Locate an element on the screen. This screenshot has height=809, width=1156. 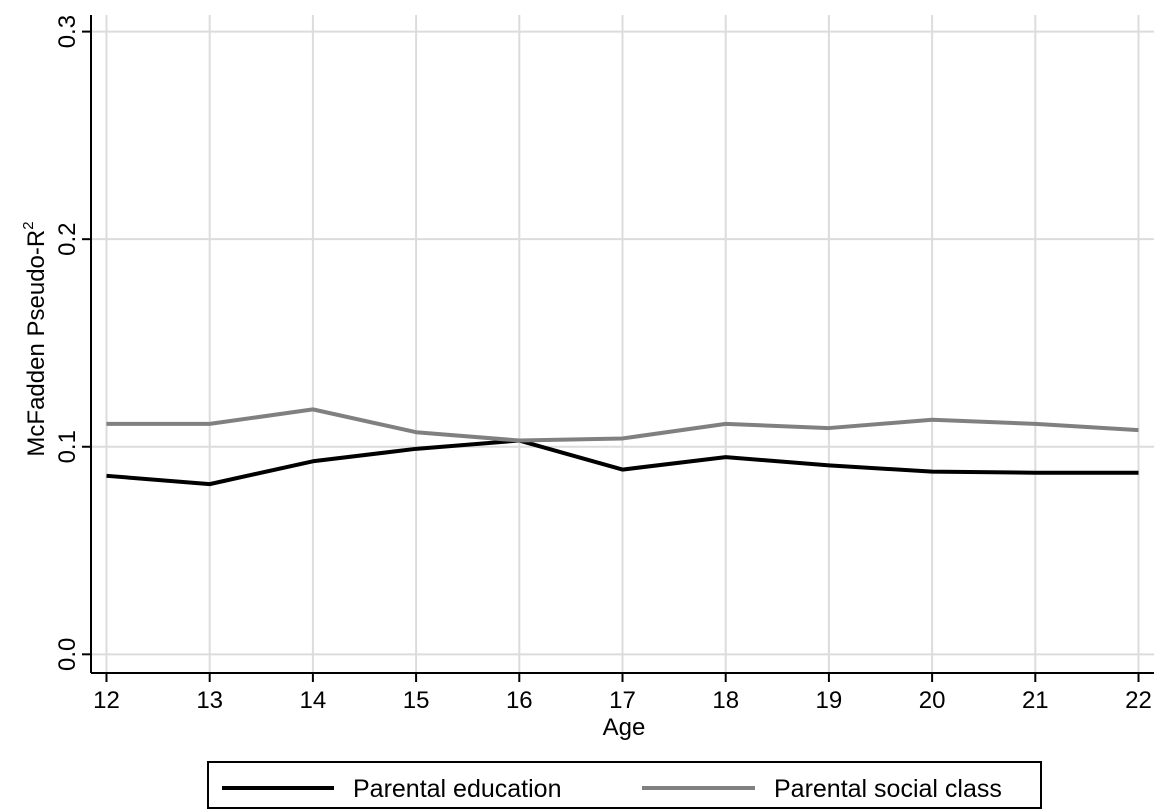
y-tick-label-0.1: 0.1 is located at coordinates (67, 446).